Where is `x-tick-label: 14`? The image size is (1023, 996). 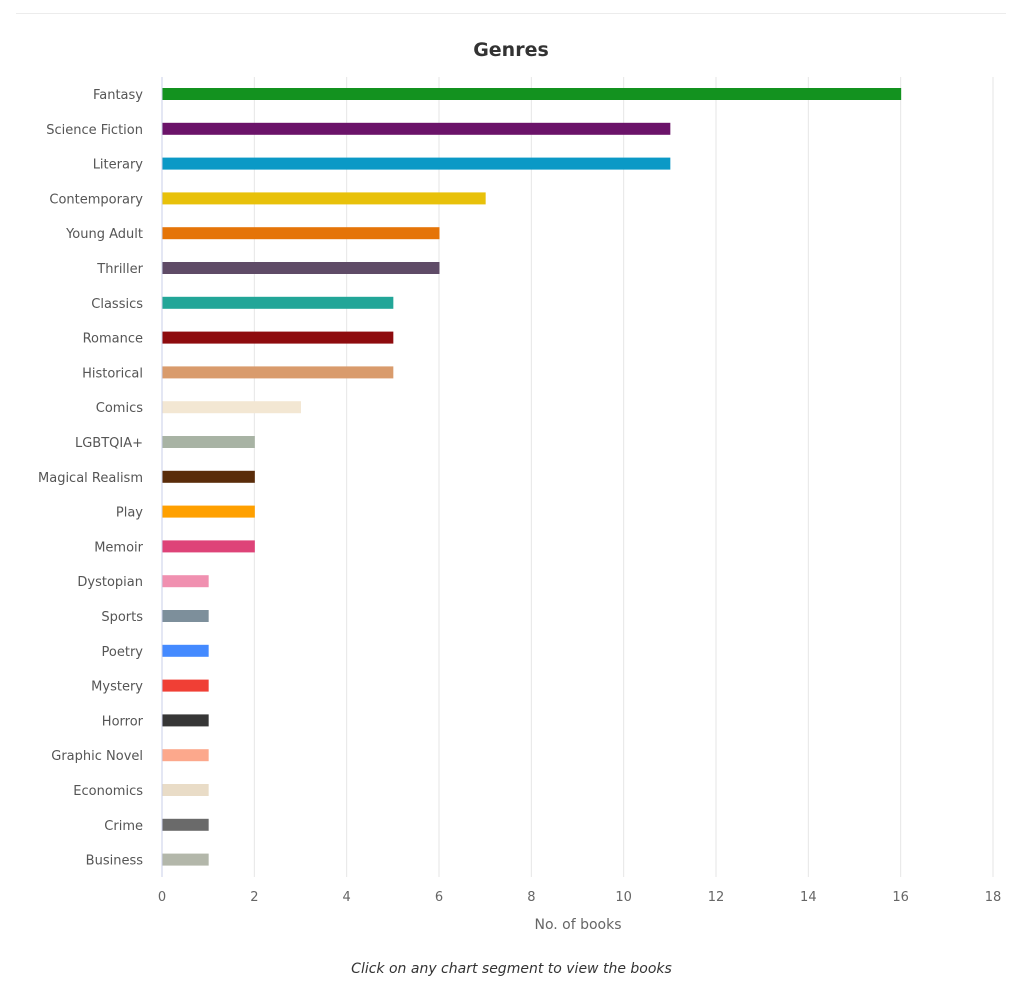
x-tick-label: 14 is located at coordinates (808, 897).